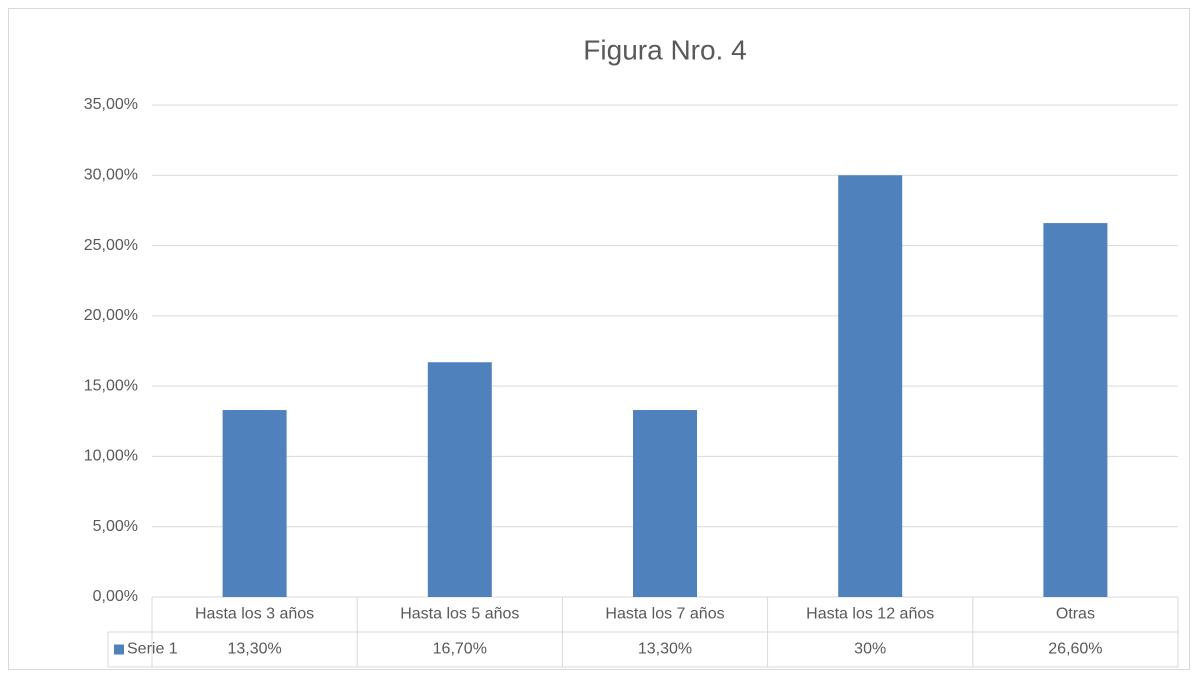 Image resolution: width=1199 pixels, height=677 pixels. Describe the element at coordinates (115, 526) in the screenshot. I see `y-tick-label: 5,00%` at that location.